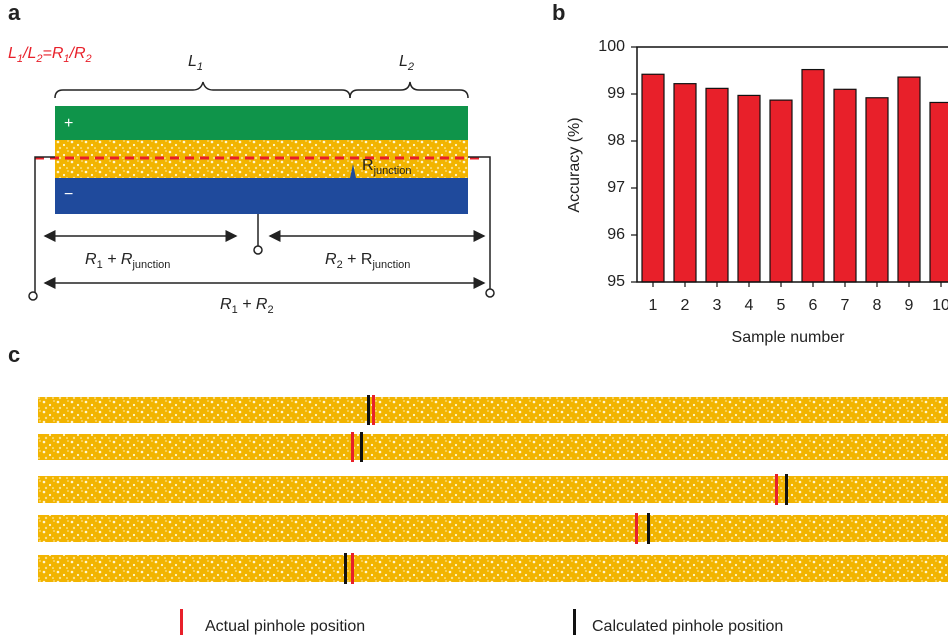 The image size is (948, 639). I want to click on right-resistance: R2 + Rjunction, so click(367, 261).